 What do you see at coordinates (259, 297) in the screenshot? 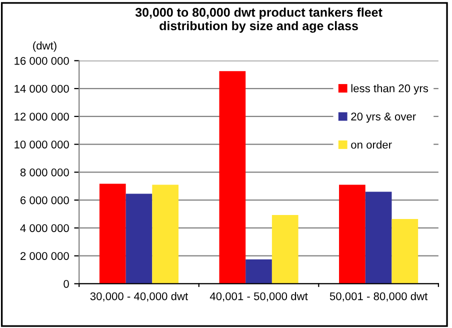
I see `x-tick-label: 40,001 - 50,000 dwt` at bounding box center [259, 297].